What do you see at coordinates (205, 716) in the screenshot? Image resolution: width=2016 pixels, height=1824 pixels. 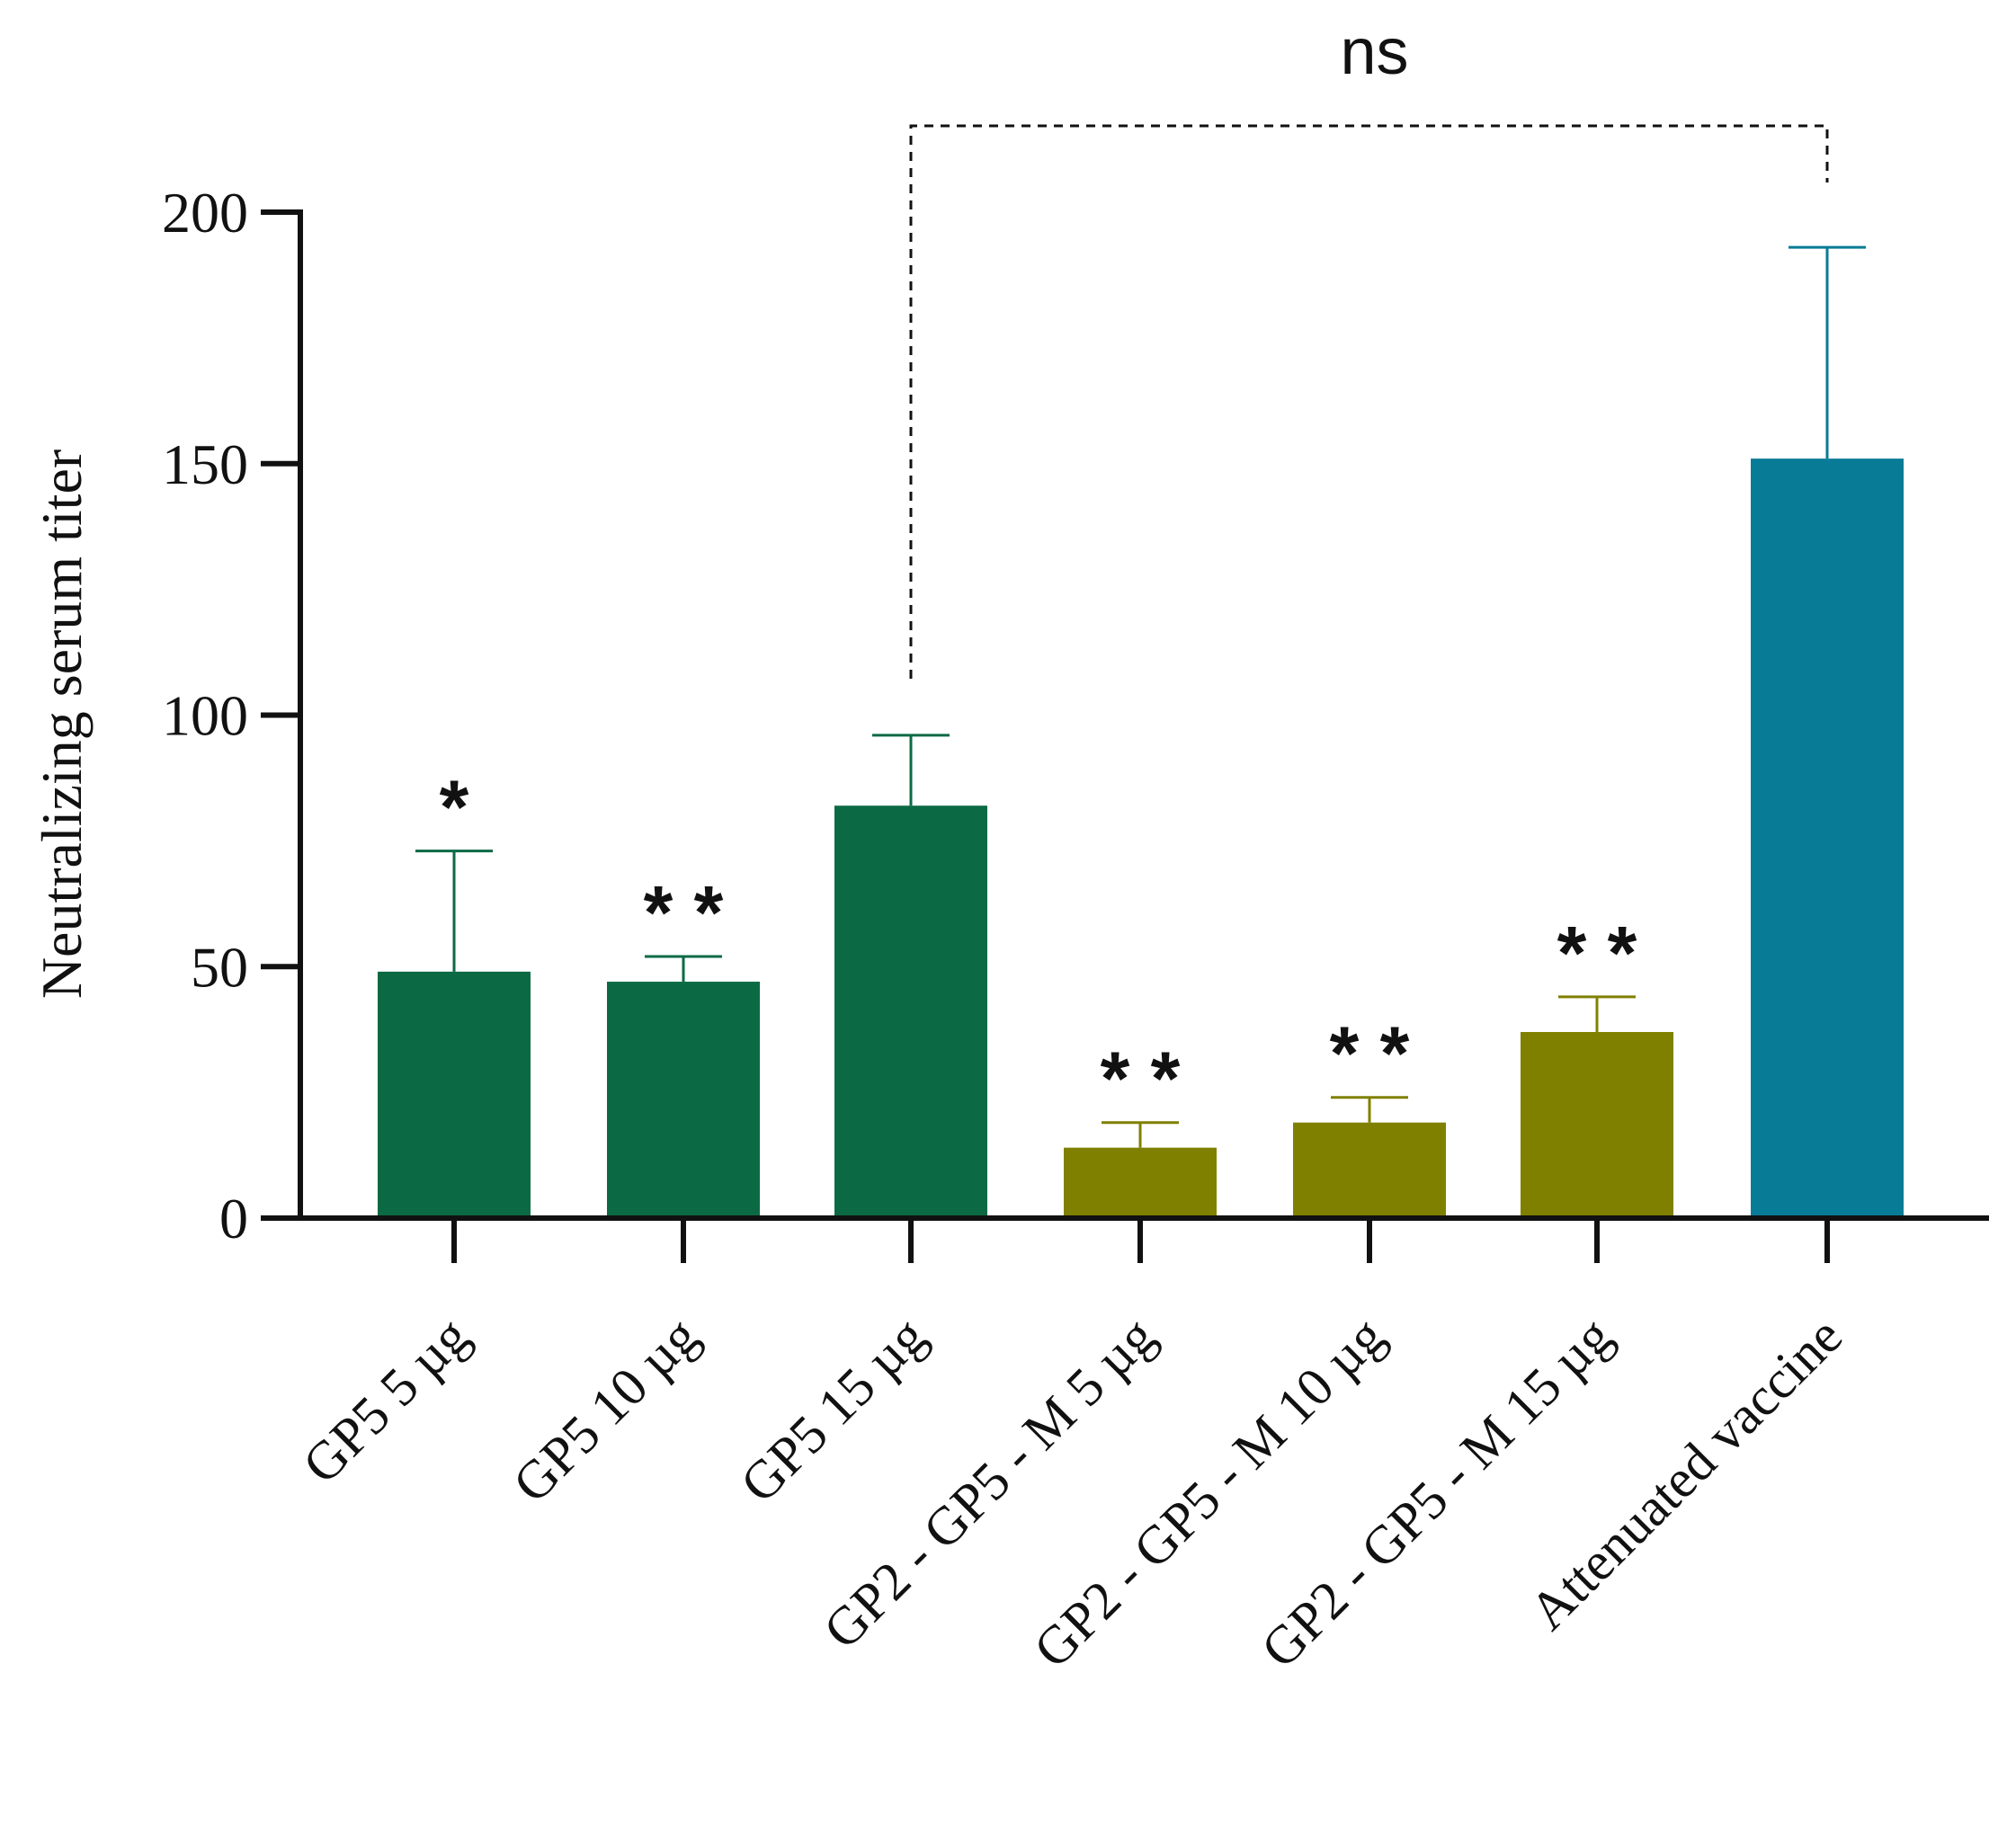 I see `y-tick-label: 100` at bounding box center [205, 716].